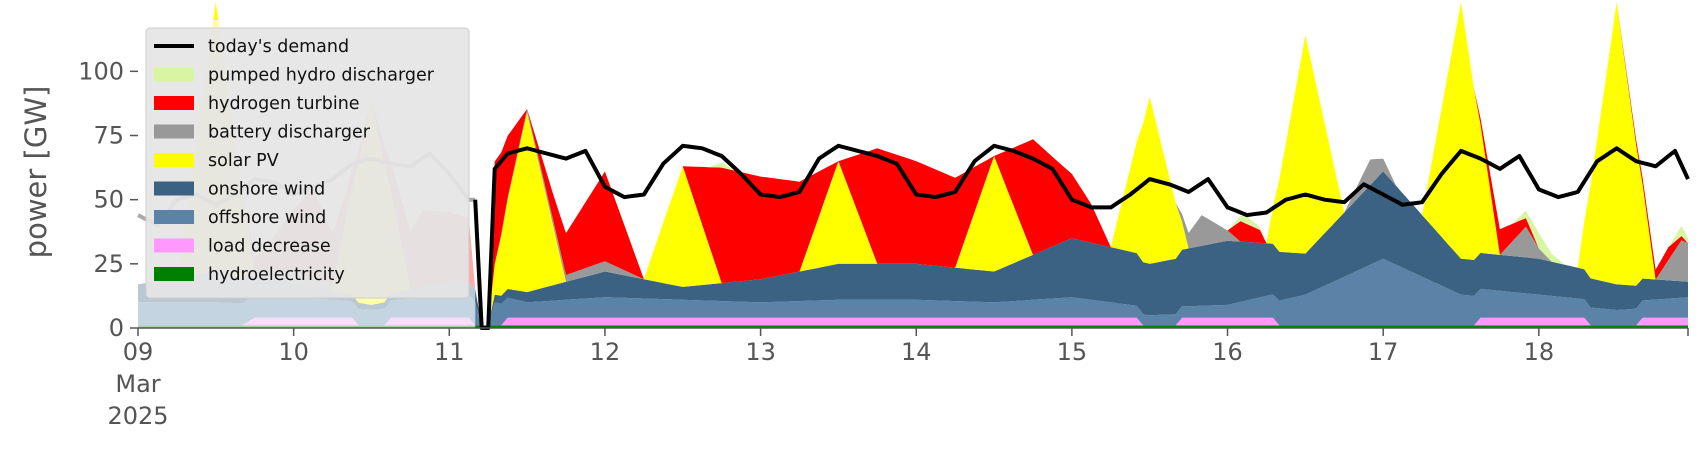  What do you see at coordinates (1539, 352) in the screenshot?
I see `x-tick-label: 18` at bounding box center [1539, 352].